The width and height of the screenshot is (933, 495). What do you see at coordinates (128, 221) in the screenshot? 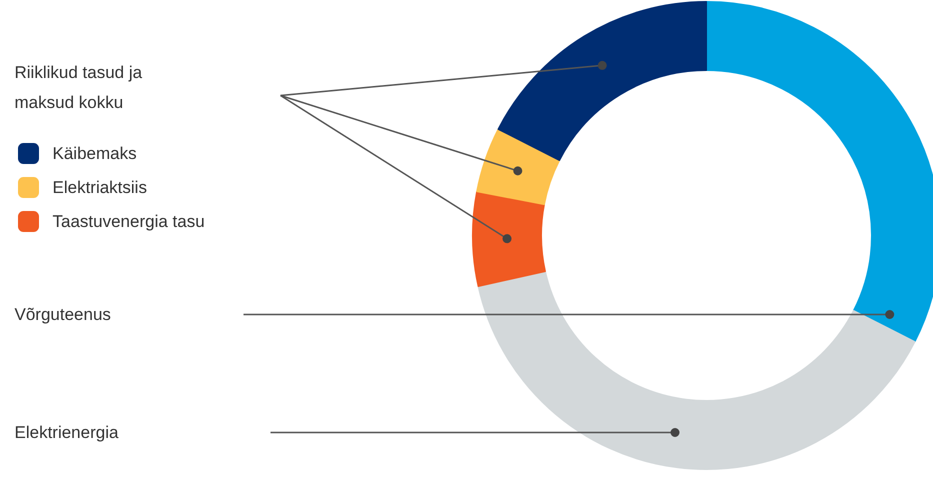
I see `legend-label: Taastuvenergia tasu` at bounding box center [128, 221].